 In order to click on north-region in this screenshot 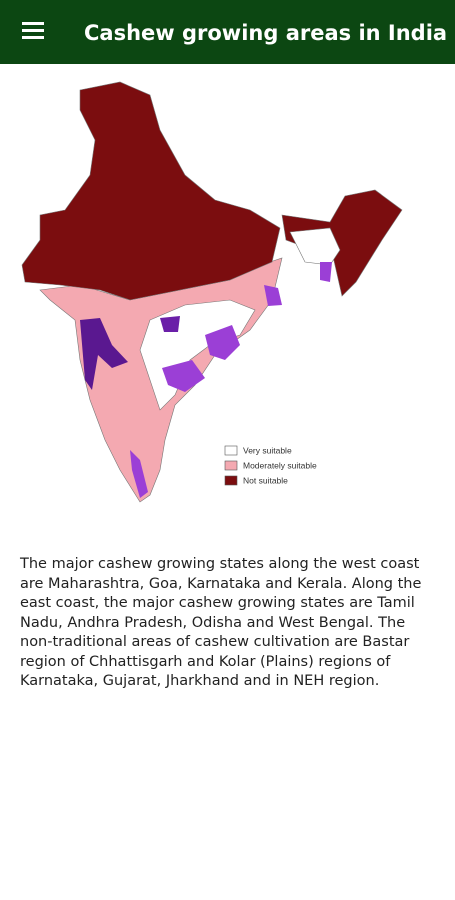, I will do `click(151, 191)`.